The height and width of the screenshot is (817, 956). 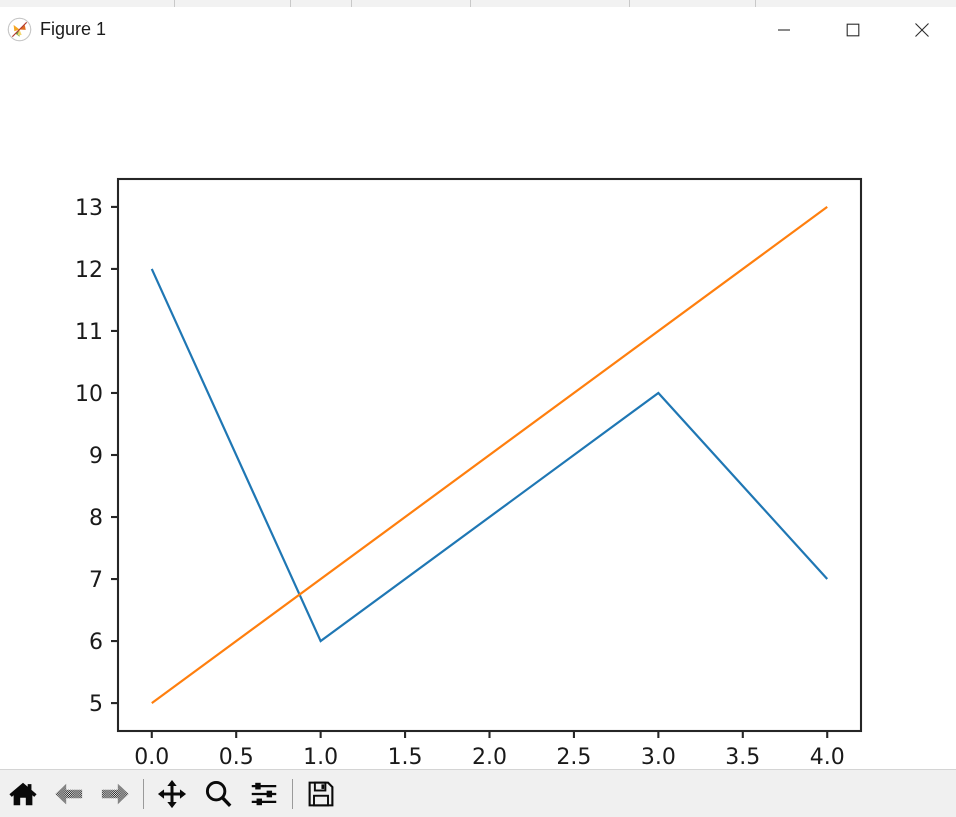 I want to click on y-tick-label: 5, so click(x=96, y=704).